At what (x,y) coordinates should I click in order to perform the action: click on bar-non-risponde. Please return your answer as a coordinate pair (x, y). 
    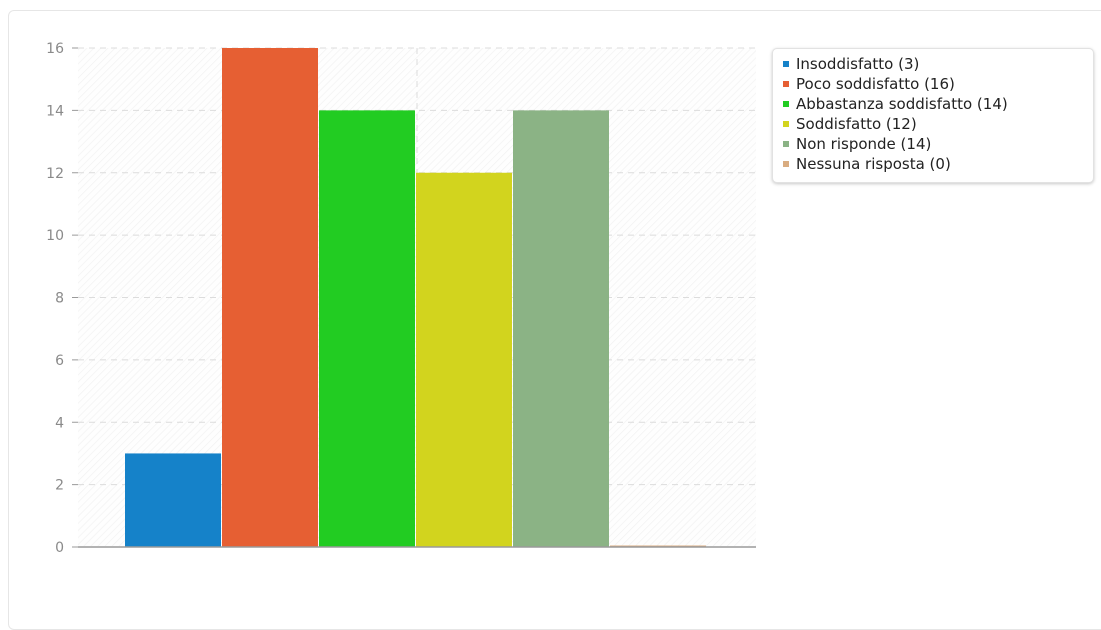
    Looking at the image, I should click on (561, 328).